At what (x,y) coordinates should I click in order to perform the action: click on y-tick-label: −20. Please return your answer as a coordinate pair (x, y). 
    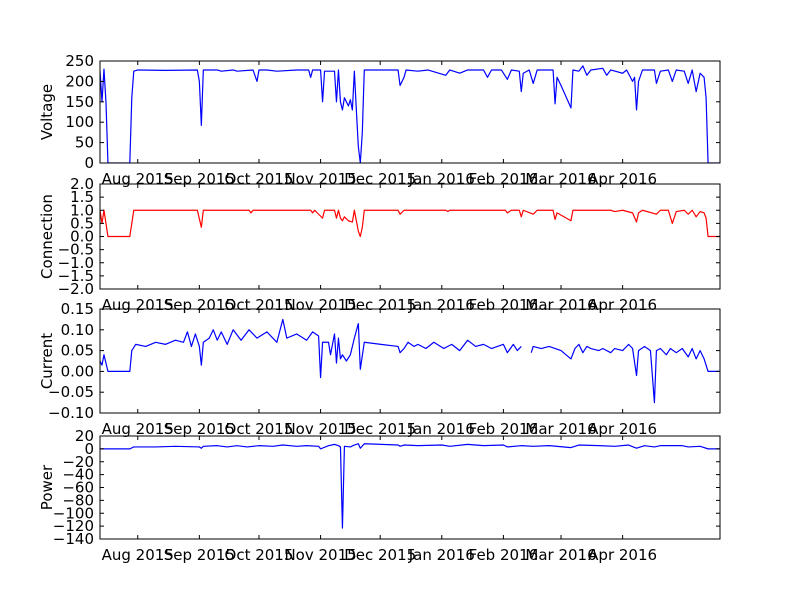
    Looking at the image, I should click on (78, 462).